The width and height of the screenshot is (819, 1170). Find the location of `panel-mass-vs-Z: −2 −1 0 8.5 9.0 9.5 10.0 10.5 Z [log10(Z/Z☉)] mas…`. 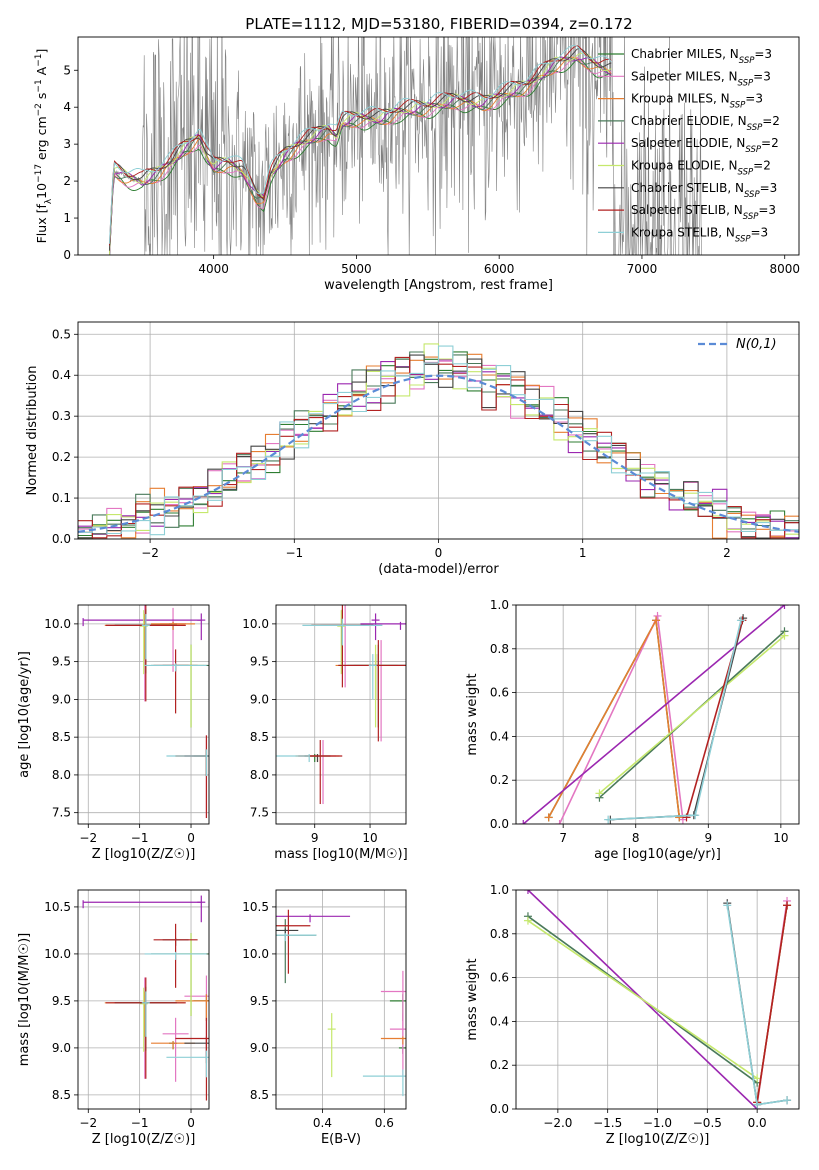

panel-mass-vs-Z: −2 −1 0 8.5 9.0 9.5 10.0 10.5 Z [log10(Z/Z☉)] mas… is located at coordinates (113, 1018).